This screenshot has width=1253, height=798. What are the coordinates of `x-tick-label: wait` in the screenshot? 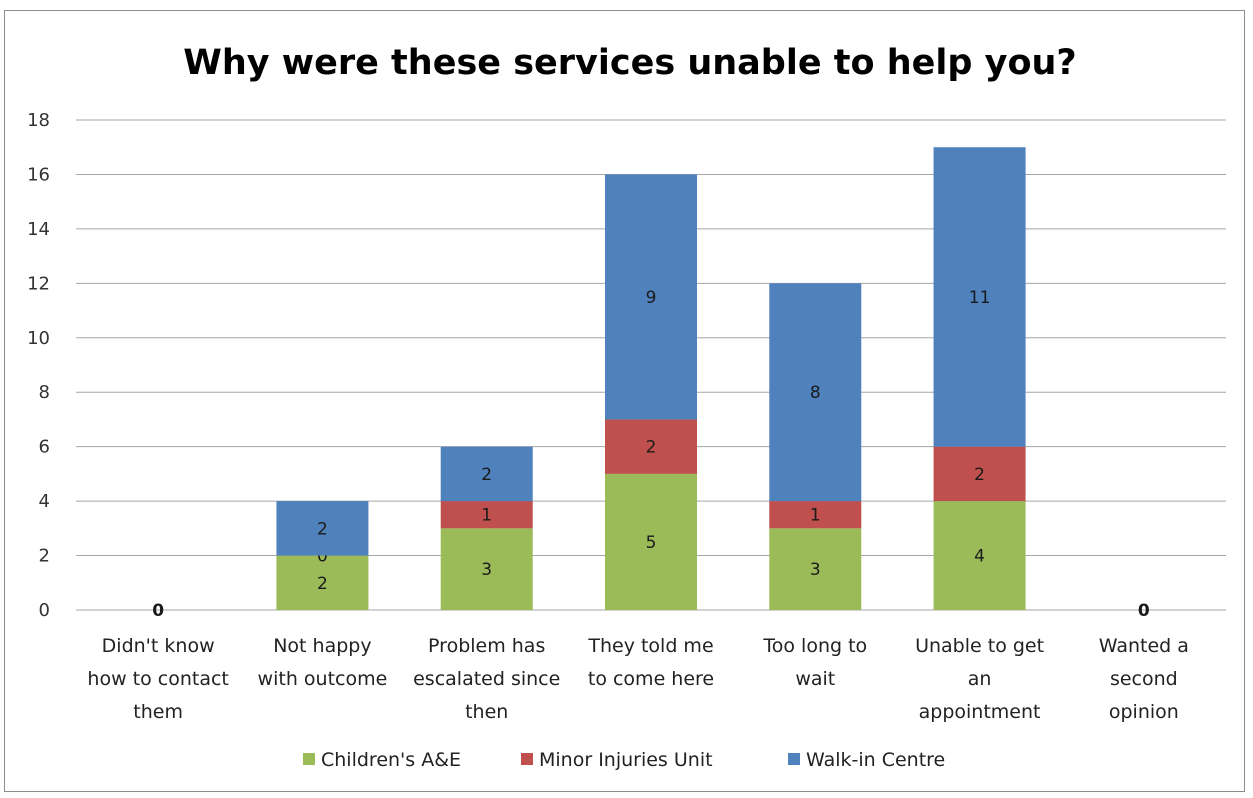 It's located at (815, 679).